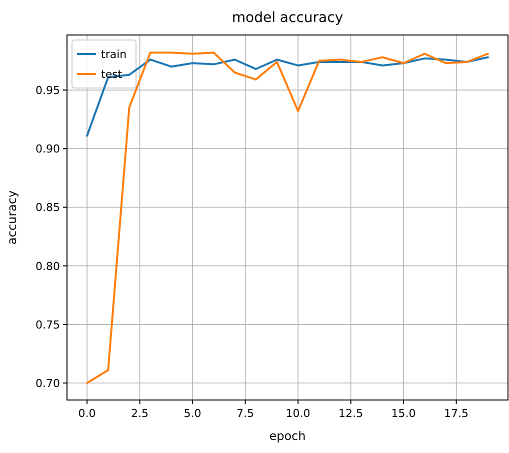  Describe the element at coordinates (193, 413) in the screenshot. I see `x-tick-label: 5.0` at that location.